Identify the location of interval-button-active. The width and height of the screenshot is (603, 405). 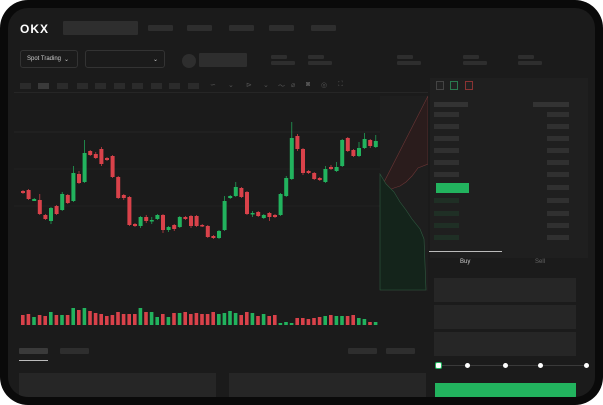
(43, 86).